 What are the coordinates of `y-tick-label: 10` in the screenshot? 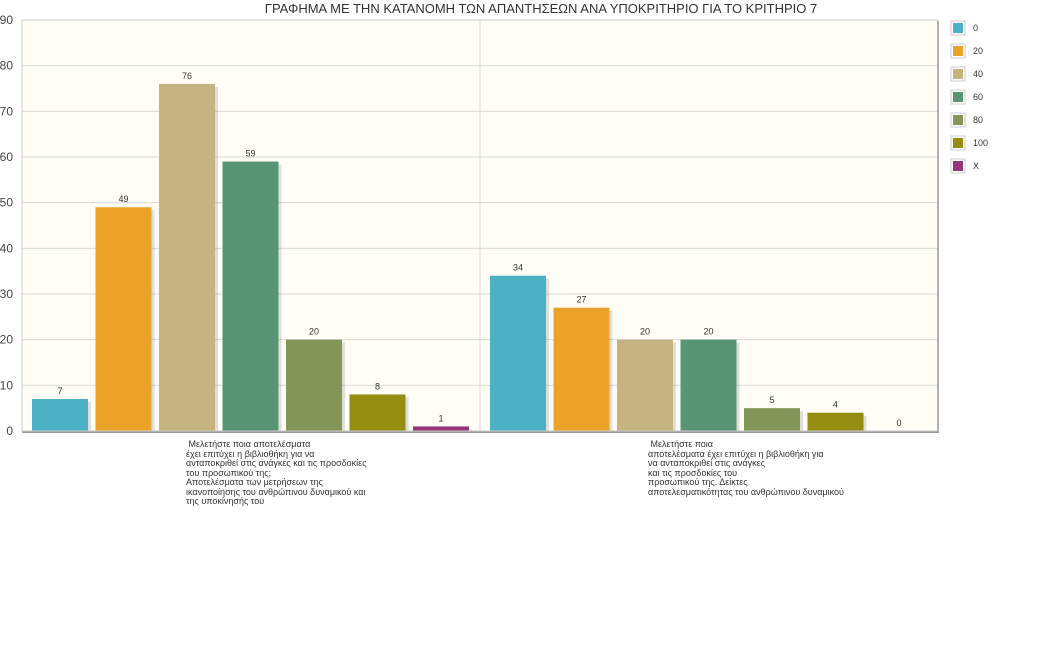 It's located at (6, 385).